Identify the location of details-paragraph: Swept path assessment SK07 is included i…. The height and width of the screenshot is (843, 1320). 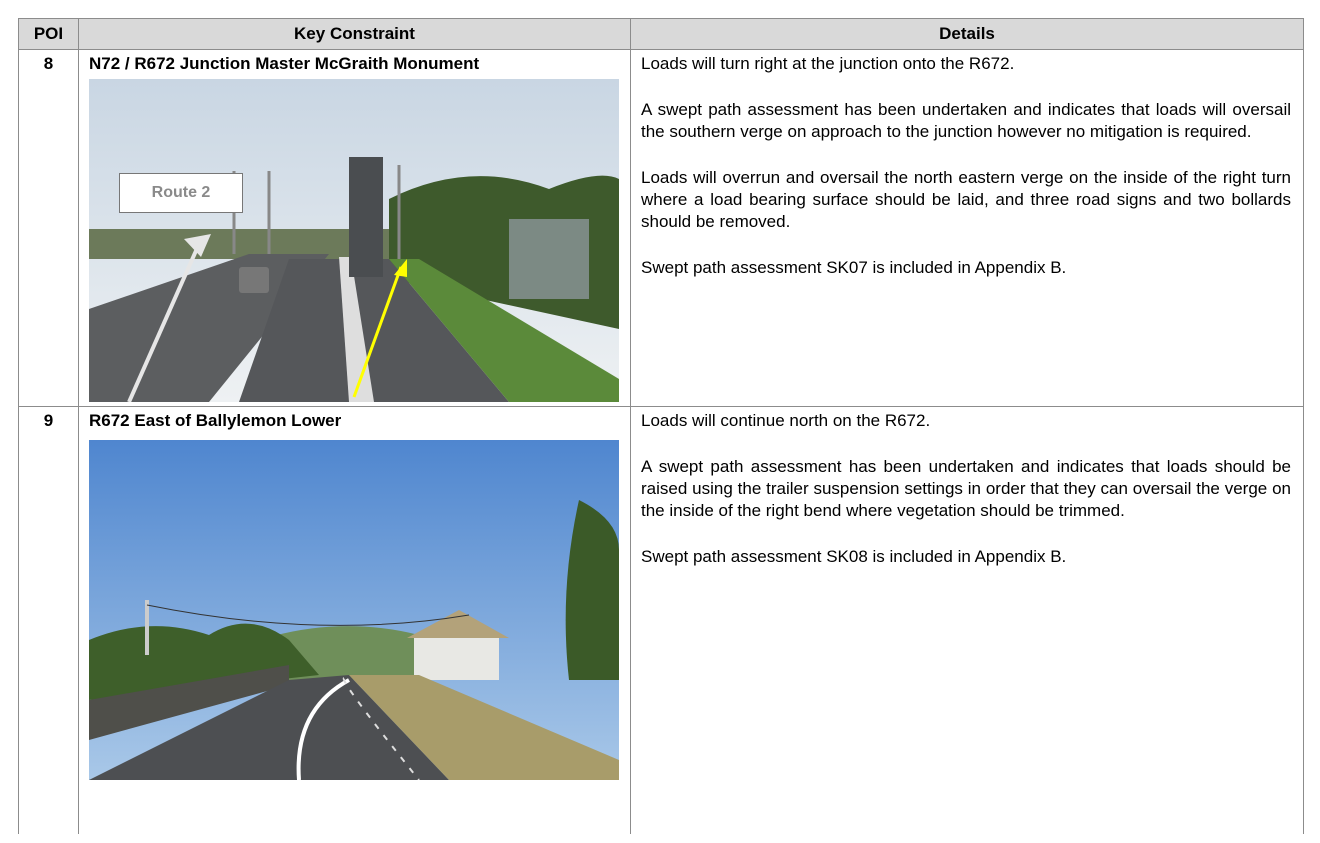
(854, 267).